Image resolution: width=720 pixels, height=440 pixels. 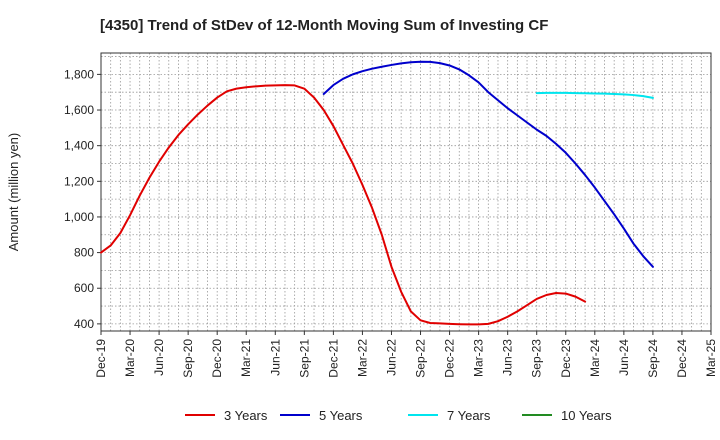 What do you see at coordinates (84, 253) in the screenshot?
I see `y-tick-label: 800` at bounding box center [84, 253].